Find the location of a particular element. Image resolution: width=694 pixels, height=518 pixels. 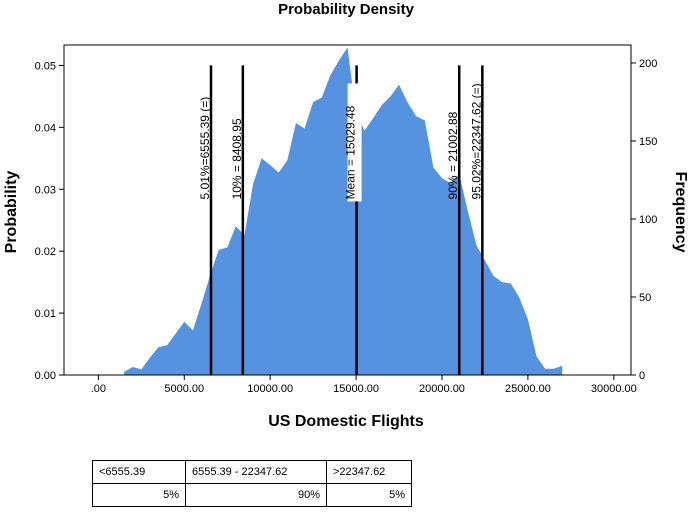

x-tick-label: 20000.00 is located at coordinates (442, 389).